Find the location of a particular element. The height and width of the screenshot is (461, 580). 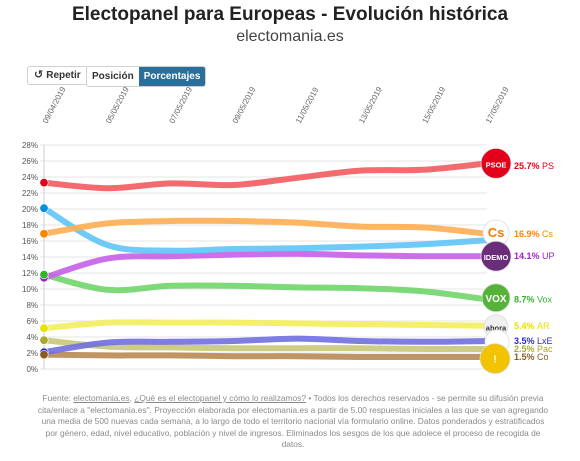

y-tick-label: 22% is located at coordinates (30, 193).